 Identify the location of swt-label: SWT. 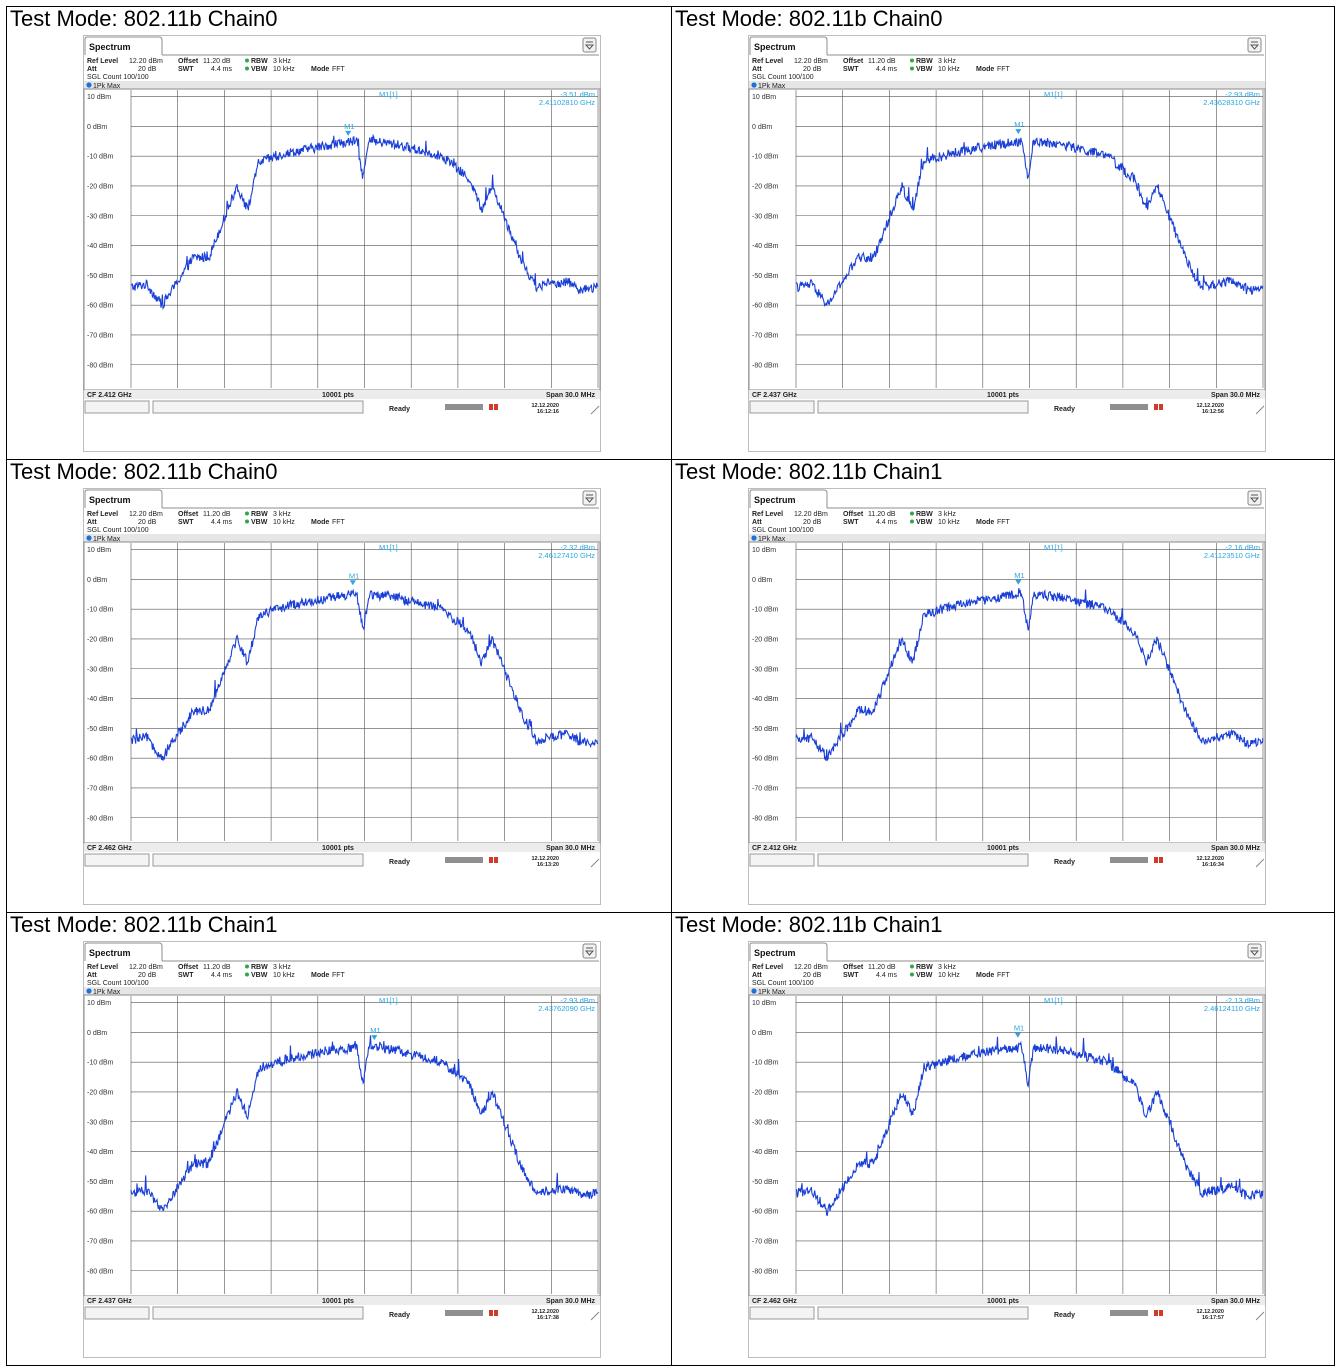
(851, 975).